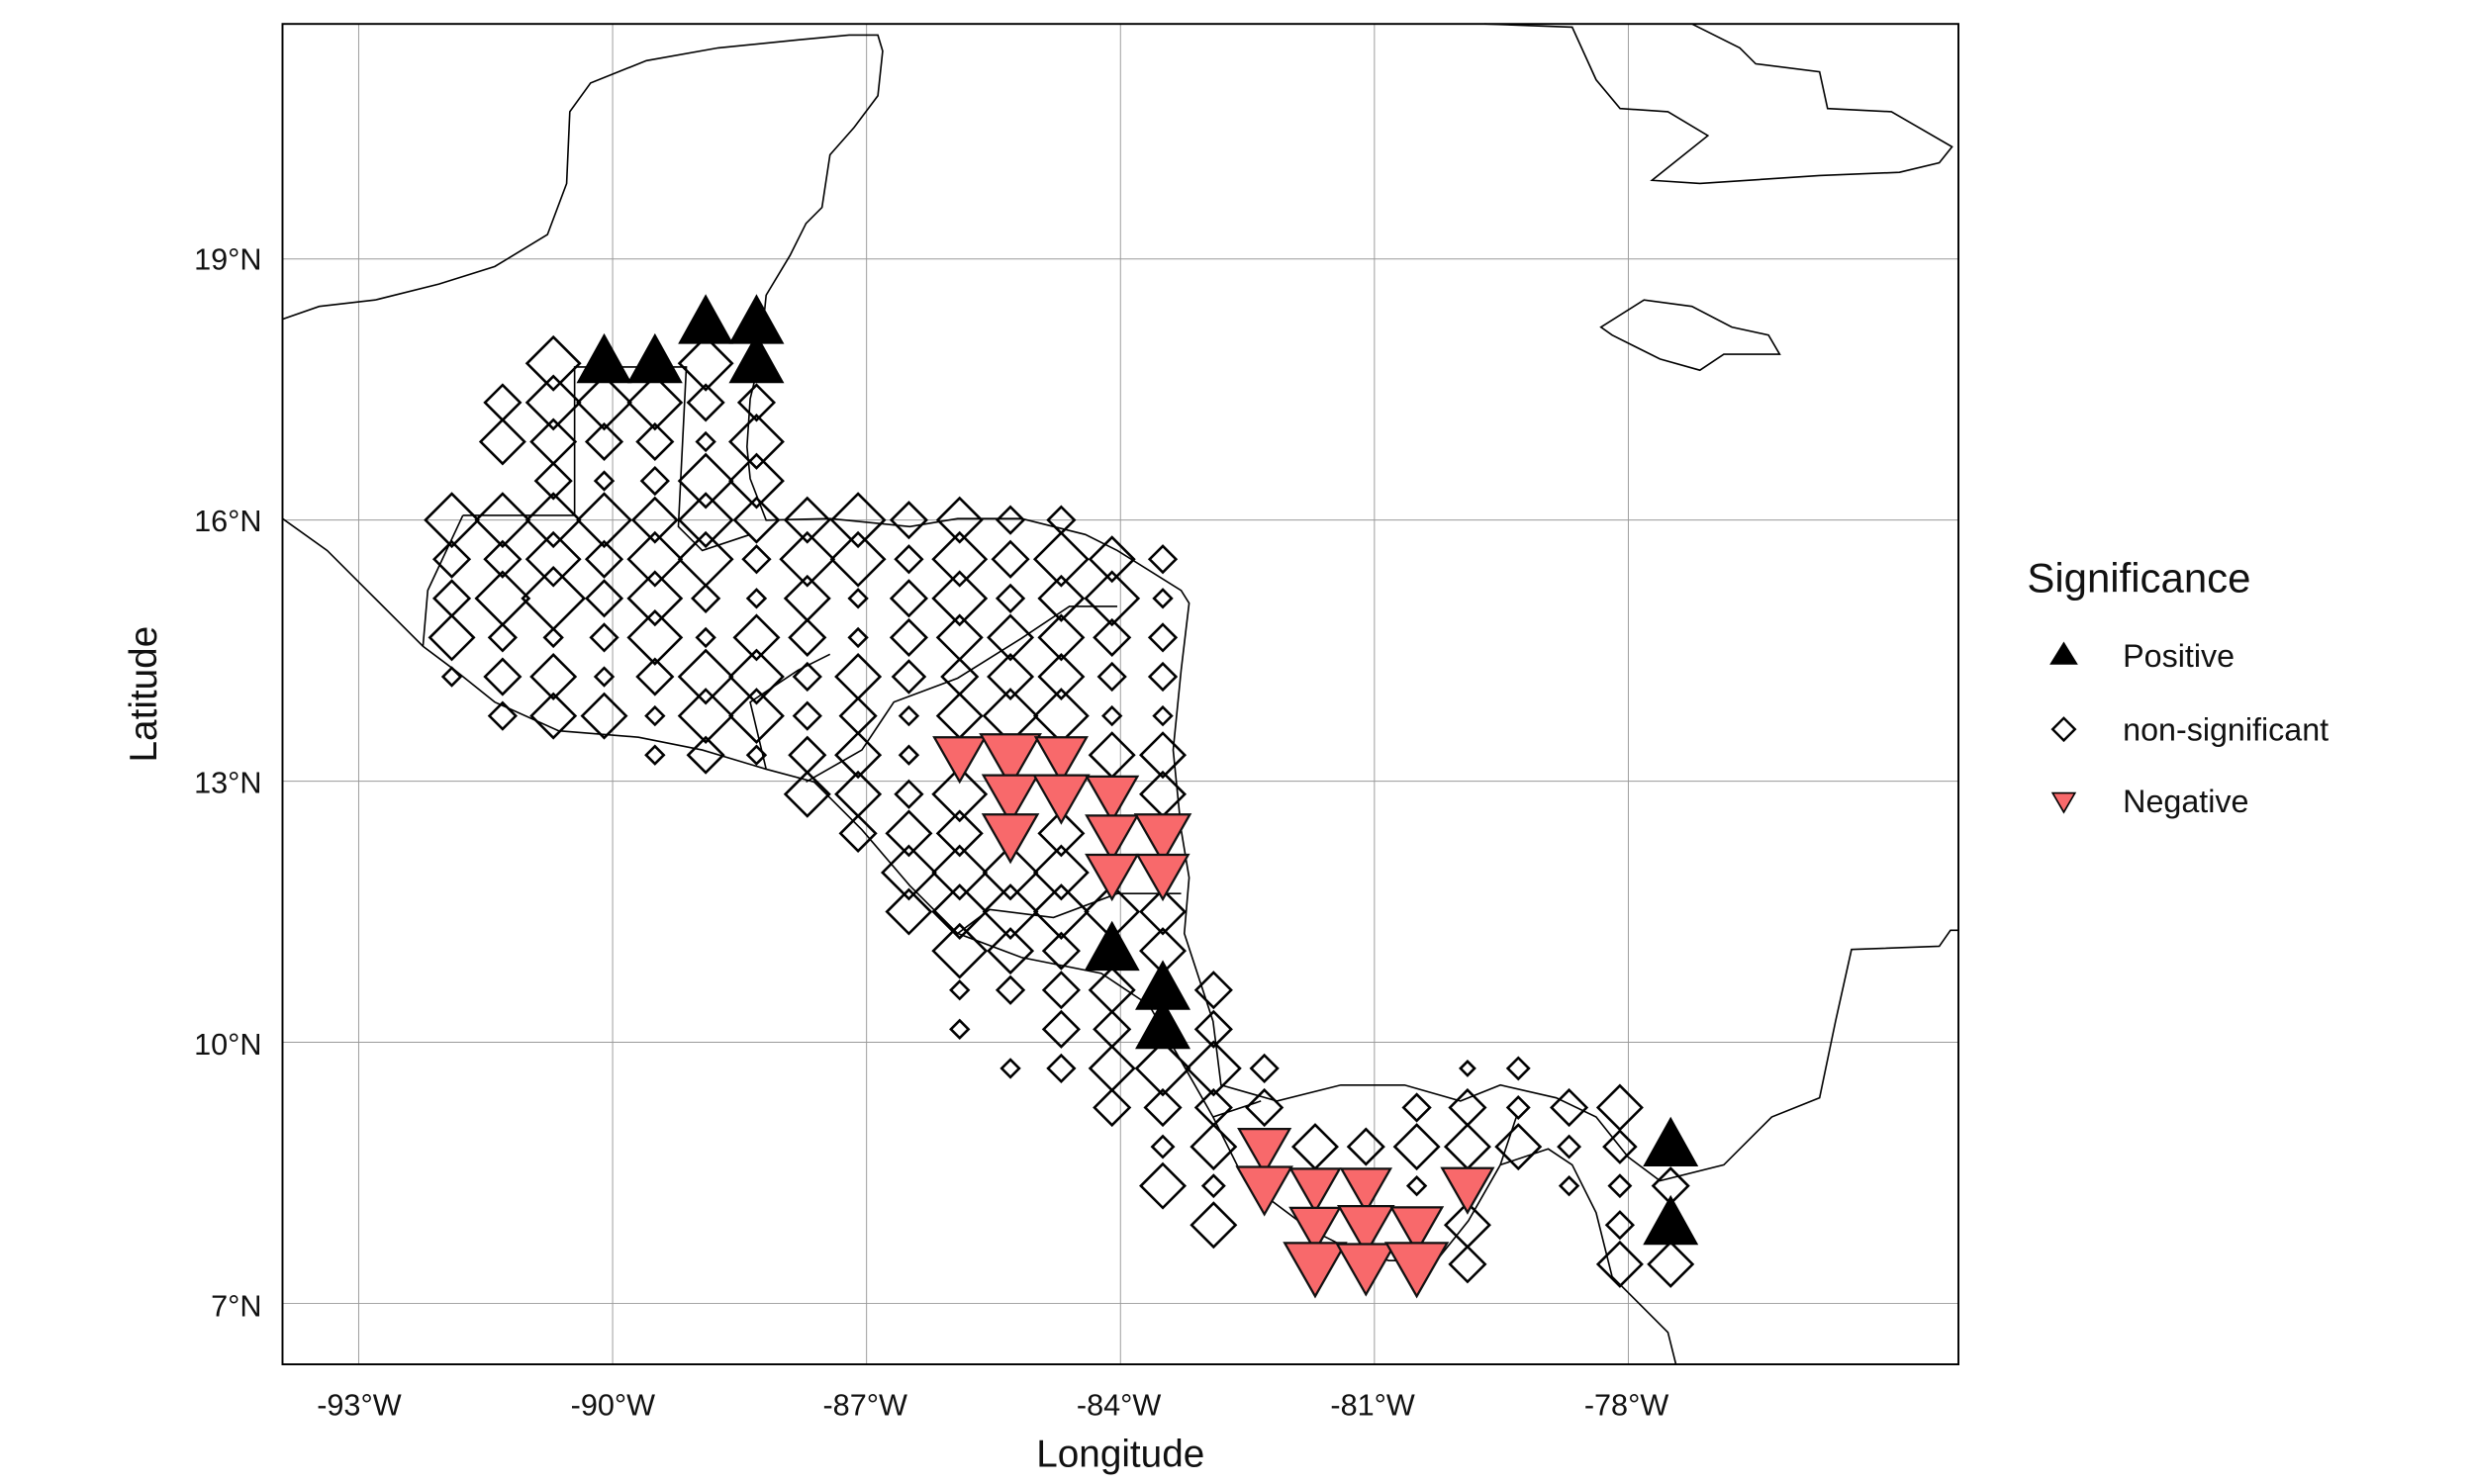 The height and width of the screenshot is (1484, 2474). What do you see at coordinates (2185, 801) in the screenshot?
I see `legend-label-negative: Negative` at bounding box center [2185, 801].